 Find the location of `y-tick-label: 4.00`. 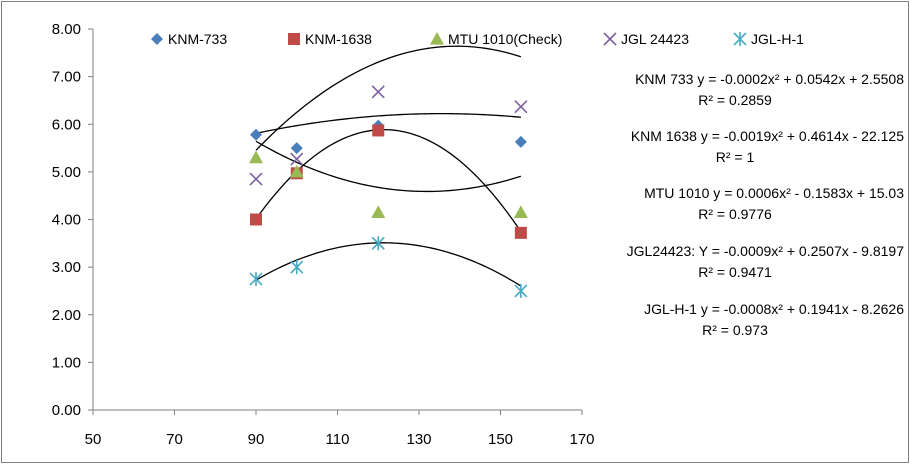

y-tick-label: 4.00 is located at coordinates (66, 220).